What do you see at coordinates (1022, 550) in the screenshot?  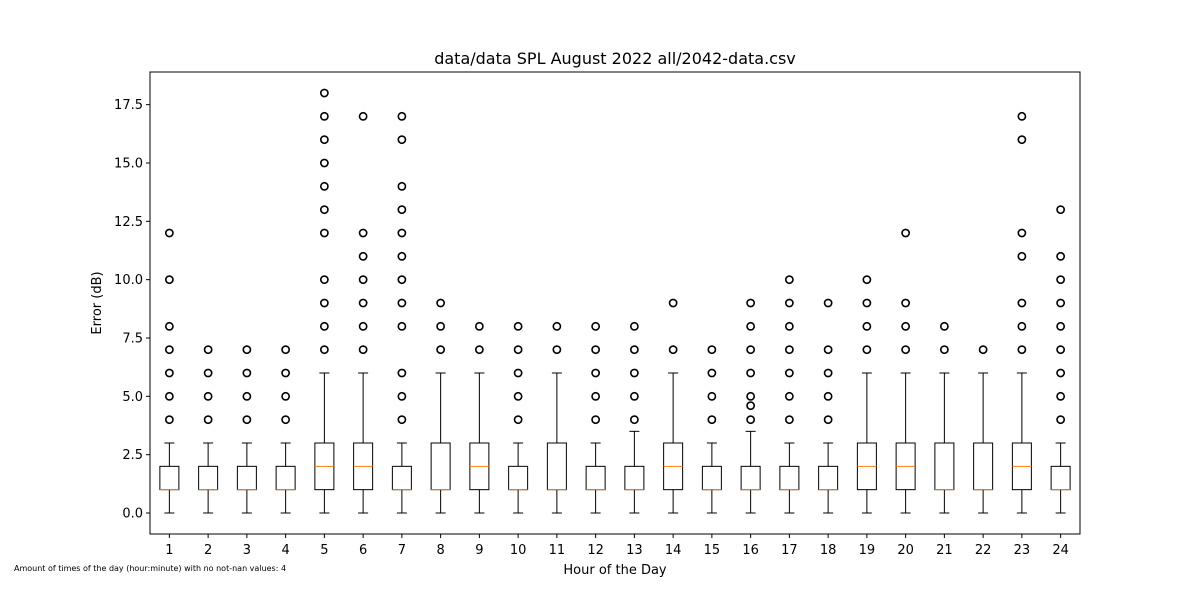 I see `x-tick-label: 23` at bounding box center [1022, 550].